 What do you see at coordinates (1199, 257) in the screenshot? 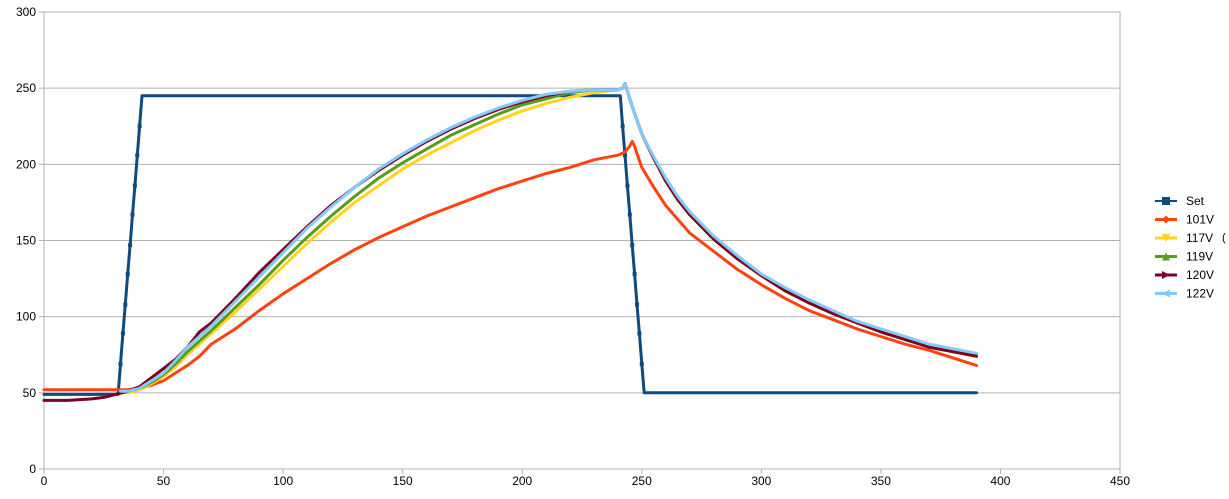
I see `legend-label: 119V` at bounding box center [1199, 257].